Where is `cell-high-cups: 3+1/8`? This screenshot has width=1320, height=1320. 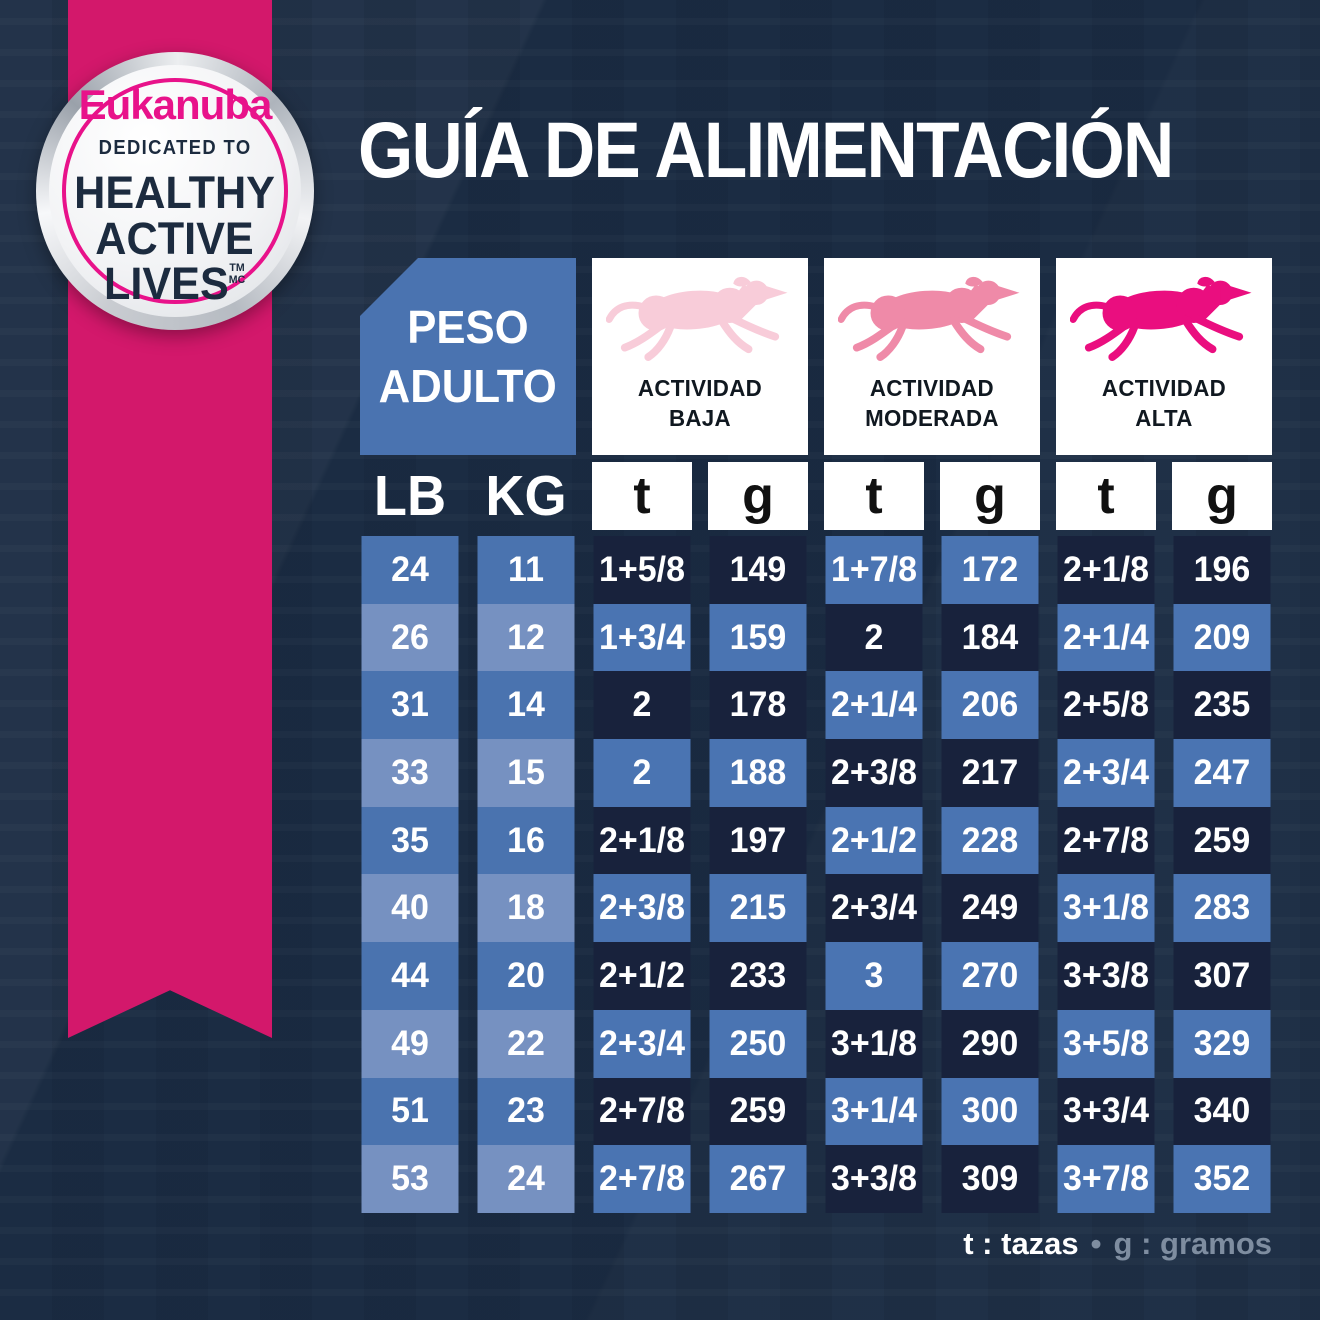 cell-high-cups: 3+1/8 is located at coordinates (1106, 908).